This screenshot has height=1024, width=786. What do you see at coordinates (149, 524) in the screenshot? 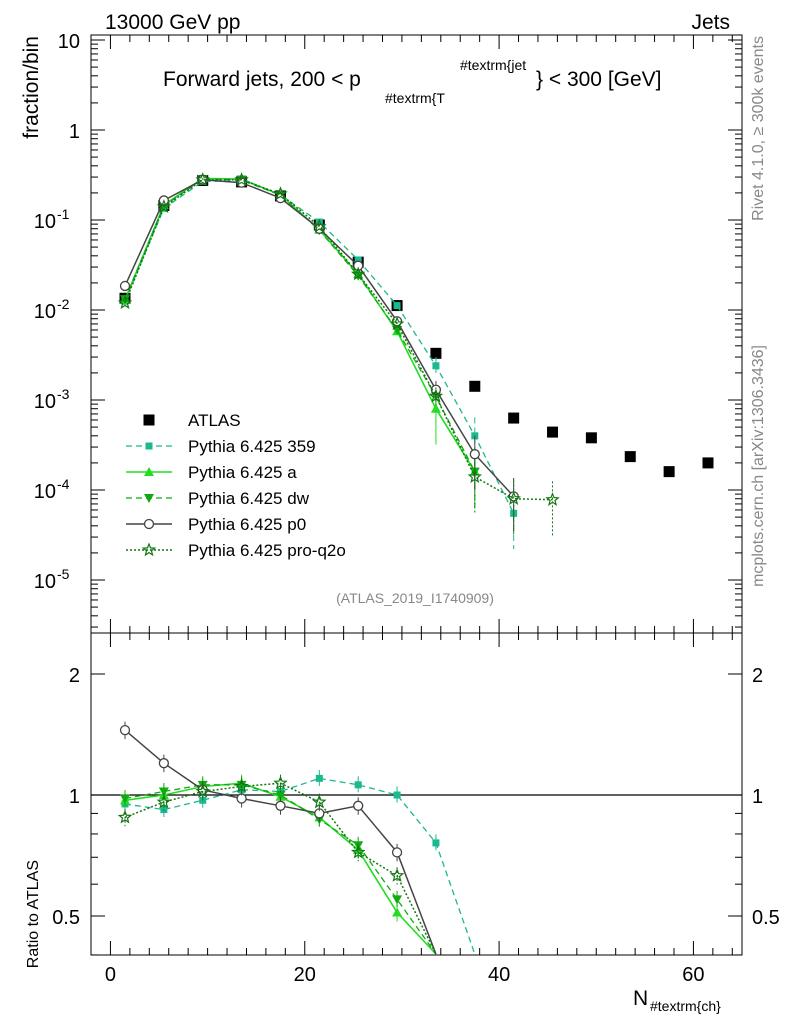
I see `legend-marker-pp0` at bounding box center [149, 524].